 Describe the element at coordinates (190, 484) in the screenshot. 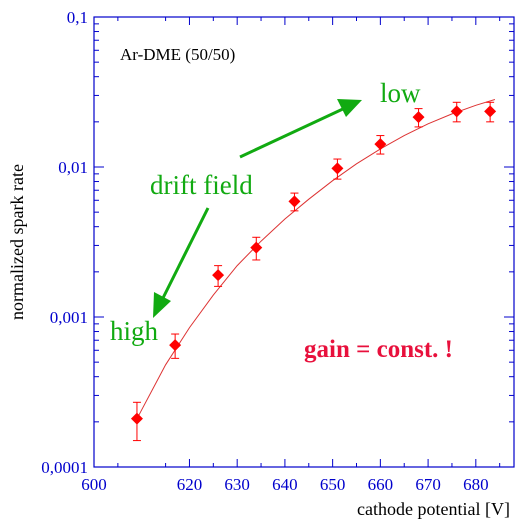

I see `x-tick-label: 620` at that location.